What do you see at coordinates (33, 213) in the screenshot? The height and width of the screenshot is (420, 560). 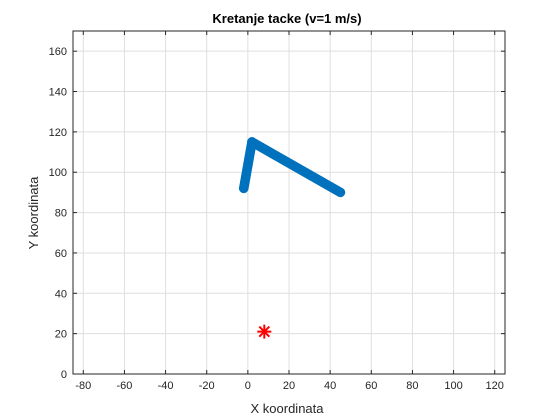 I see `y-axis-label: Y koordinata` at bounding box center [33, 213].